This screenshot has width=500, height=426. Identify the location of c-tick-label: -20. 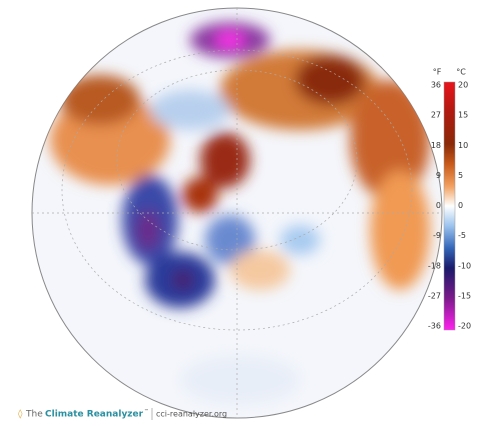
(464, 326).